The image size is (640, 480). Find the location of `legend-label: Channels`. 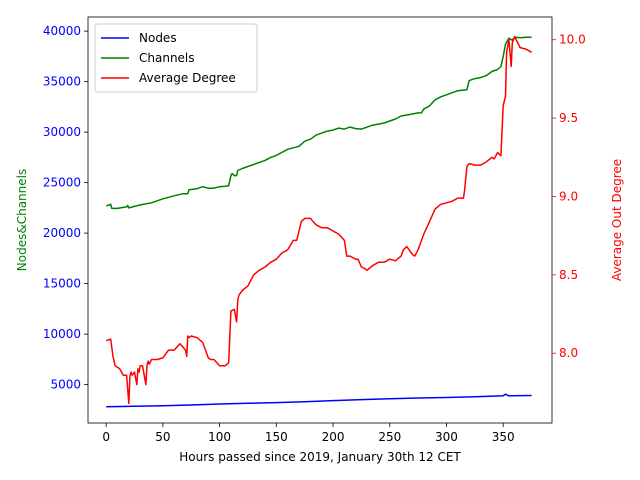

legend-label: Channels is located at coordinates (167, 58).